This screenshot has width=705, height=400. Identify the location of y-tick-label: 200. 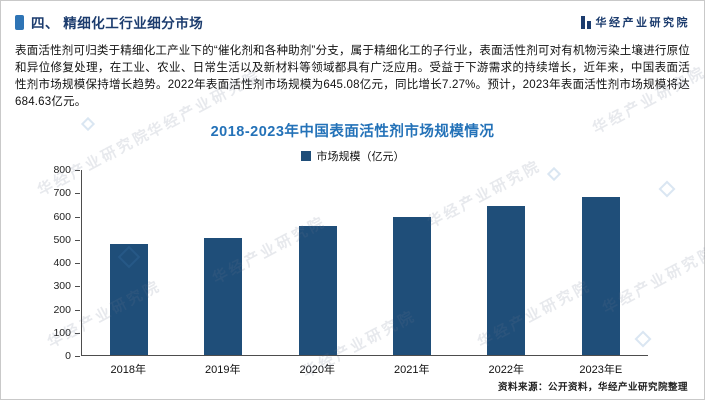
(66, 309).